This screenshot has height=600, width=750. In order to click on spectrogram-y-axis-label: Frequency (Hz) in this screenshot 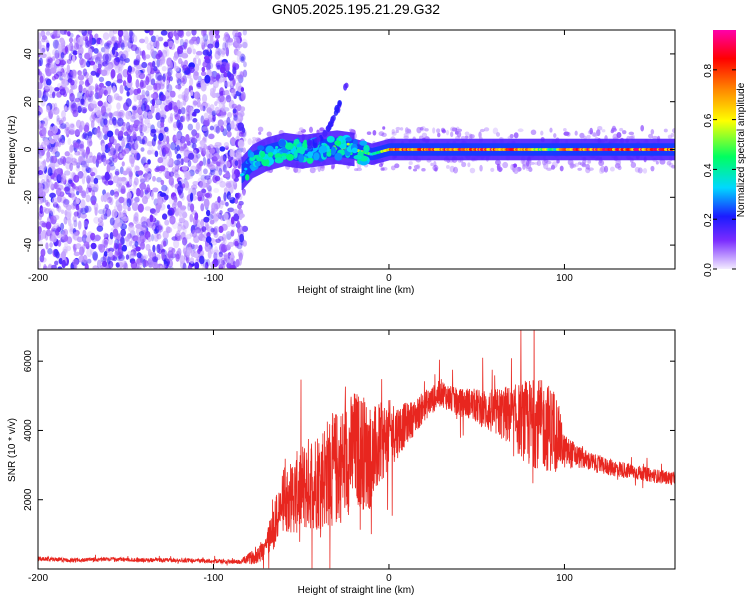, I will do `click(12, 150)`.